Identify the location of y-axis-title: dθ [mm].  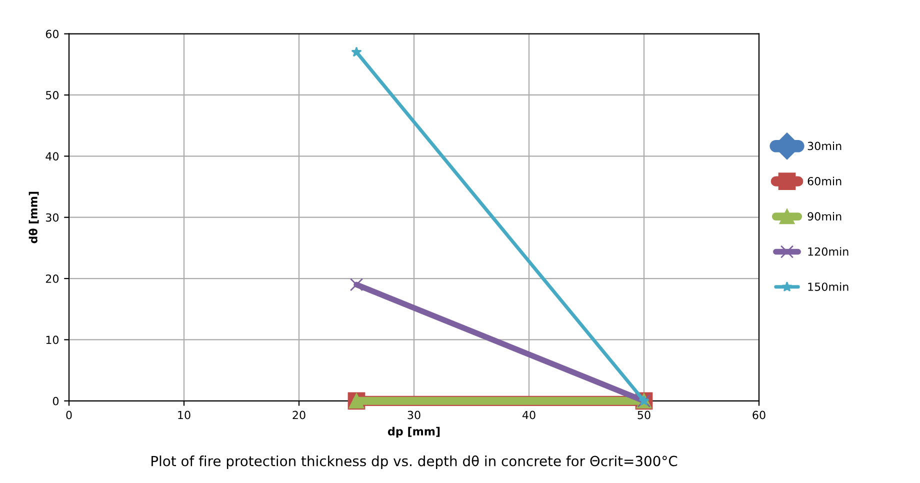
(33, 218).